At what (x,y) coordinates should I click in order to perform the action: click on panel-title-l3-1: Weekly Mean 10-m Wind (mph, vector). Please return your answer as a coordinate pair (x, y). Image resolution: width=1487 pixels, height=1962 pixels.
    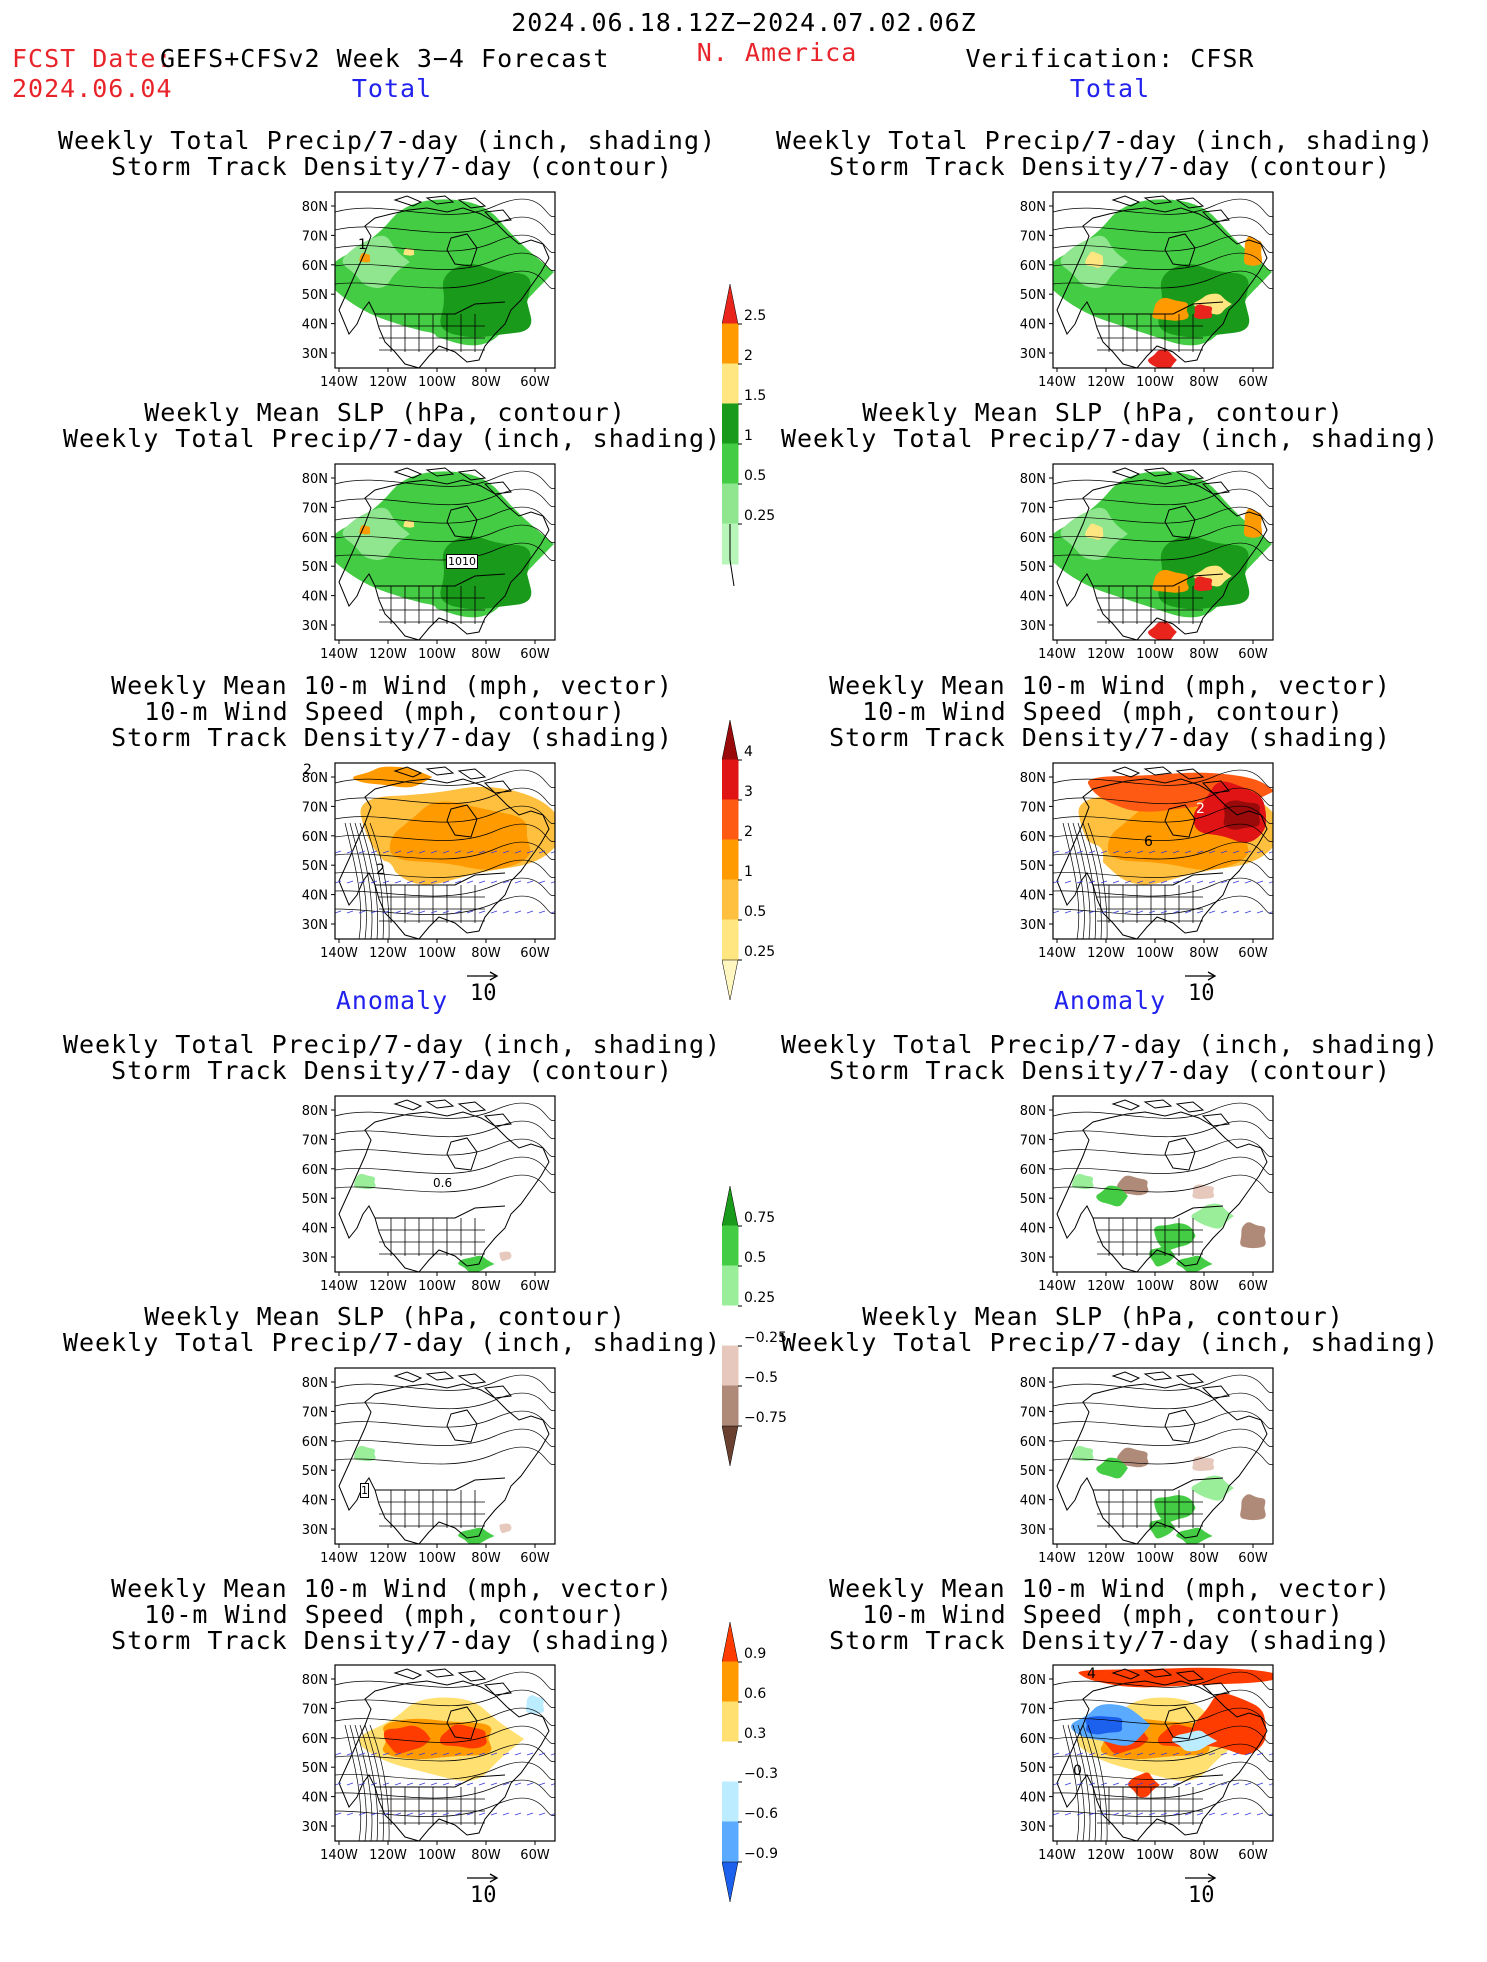
    Looking at the image, I should click on (392, 685).